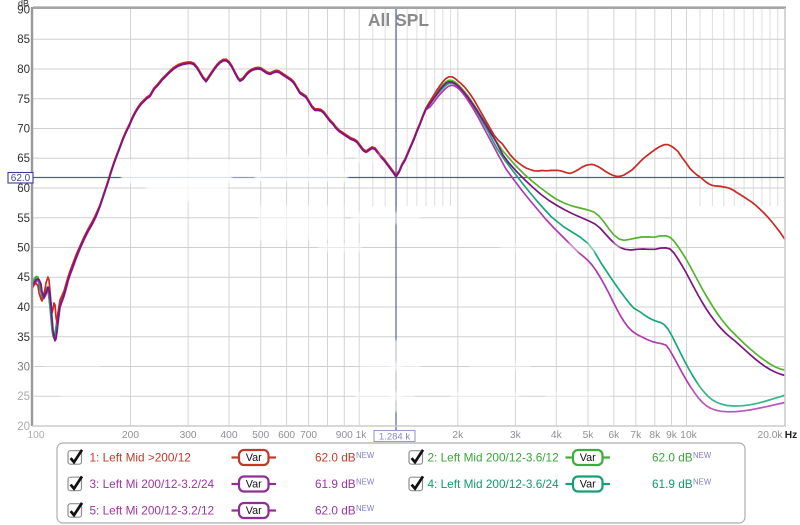 Image resolution: width=800 pixels, height=525 pixels. I want to click on svg-text: 700, so click(308, 435).